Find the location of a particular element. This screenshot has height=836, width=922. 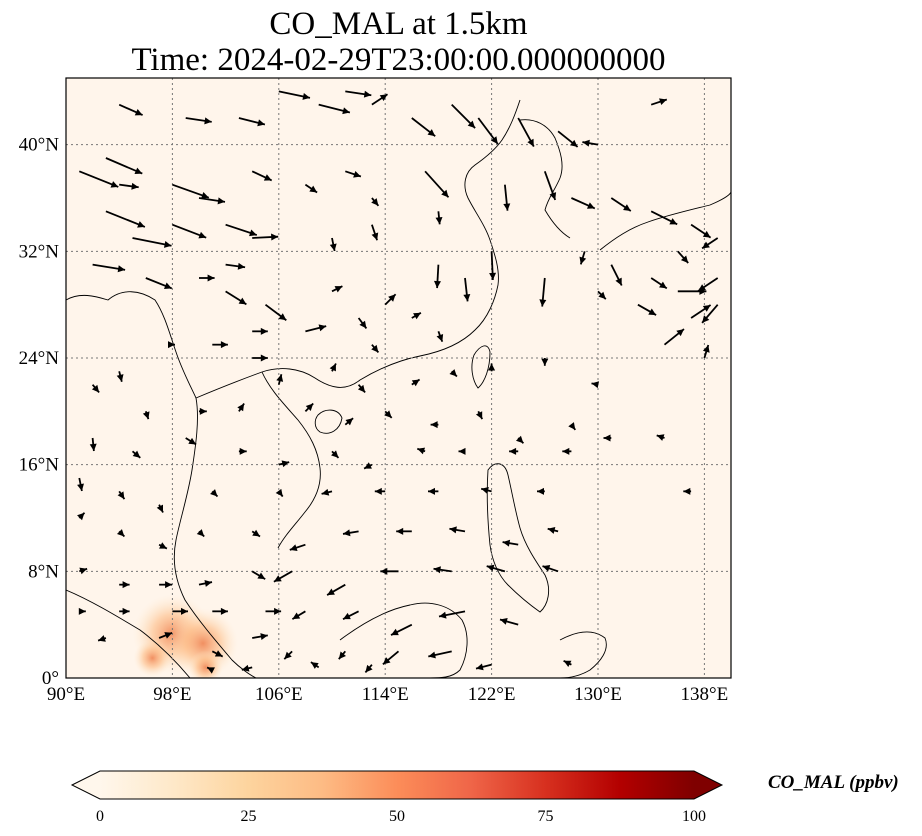

x-tick-label: 114°E is located at coordinates (385, 694).